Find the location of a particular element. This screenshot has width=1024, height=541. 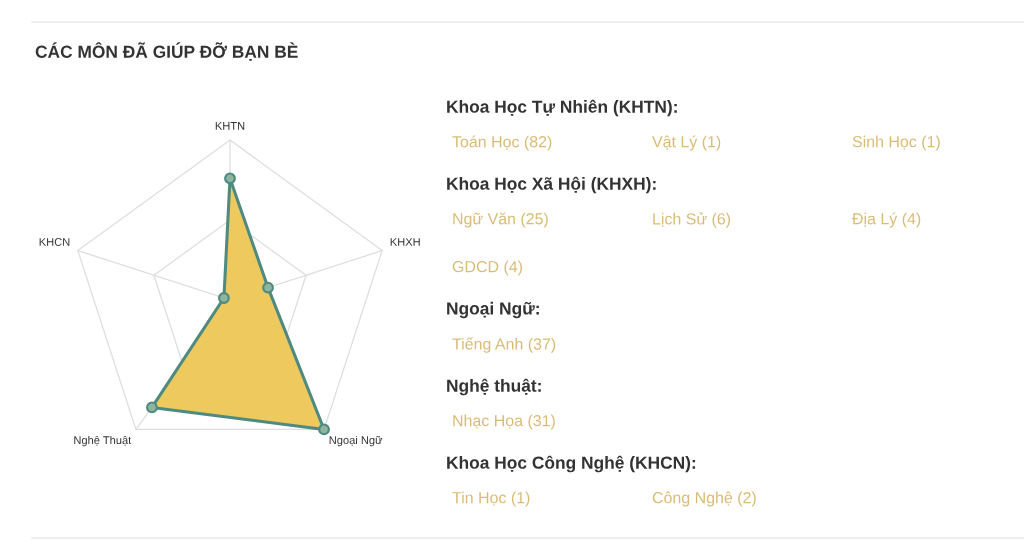

text: Ngữ Văn (25) is located at coordinates (500, 220).